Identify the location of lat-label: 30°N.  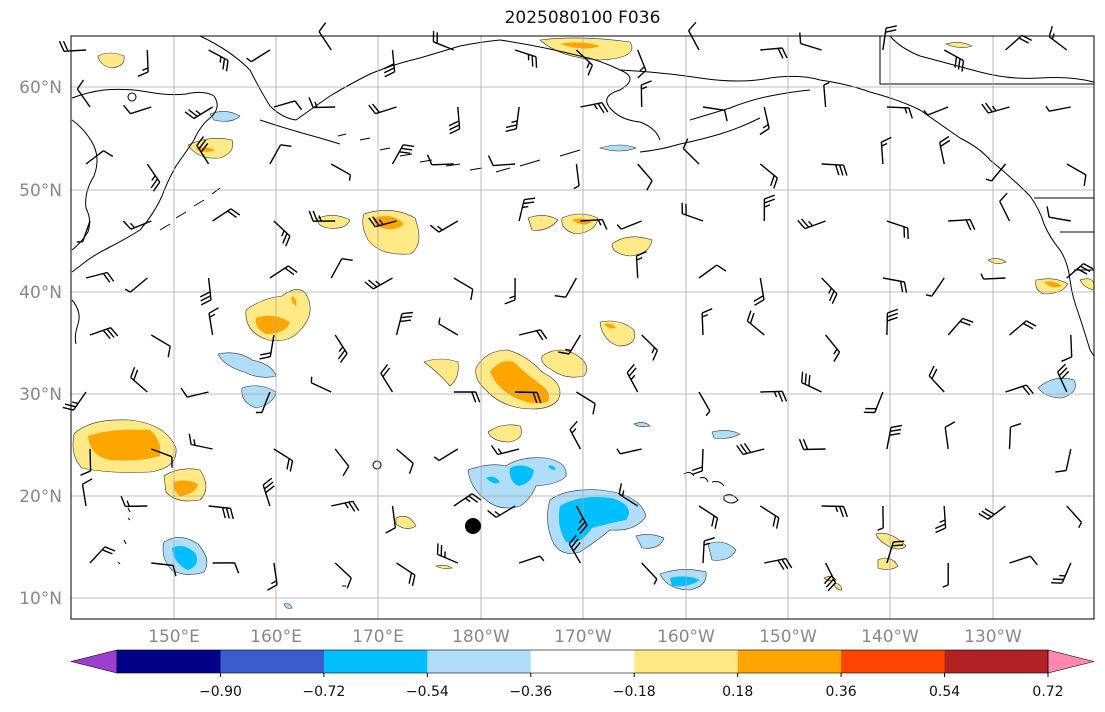
(40, 395).